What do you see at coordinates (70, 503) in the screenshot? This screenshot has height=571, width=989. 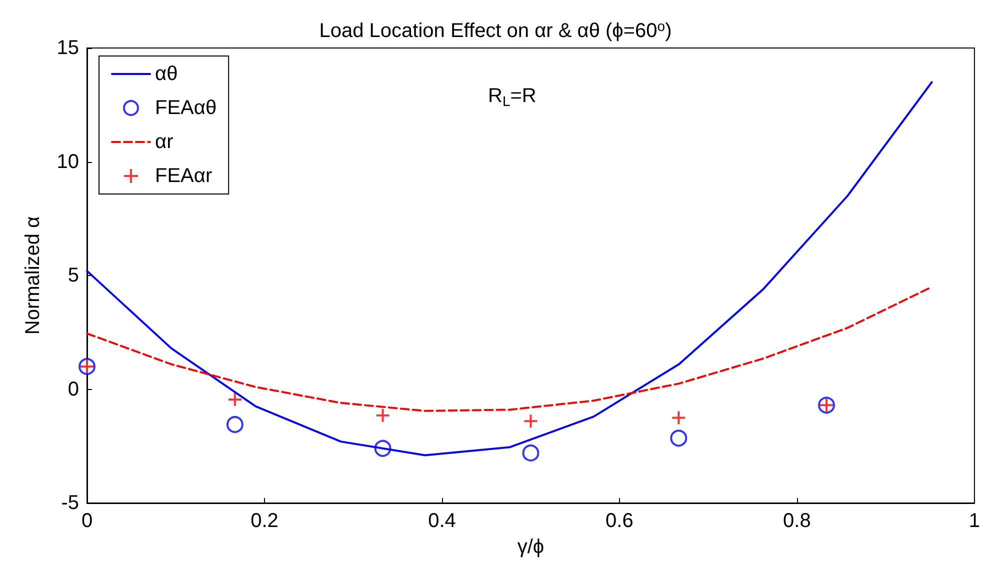 I see `y-tick-label: -5` at bounding box center [70, 503].